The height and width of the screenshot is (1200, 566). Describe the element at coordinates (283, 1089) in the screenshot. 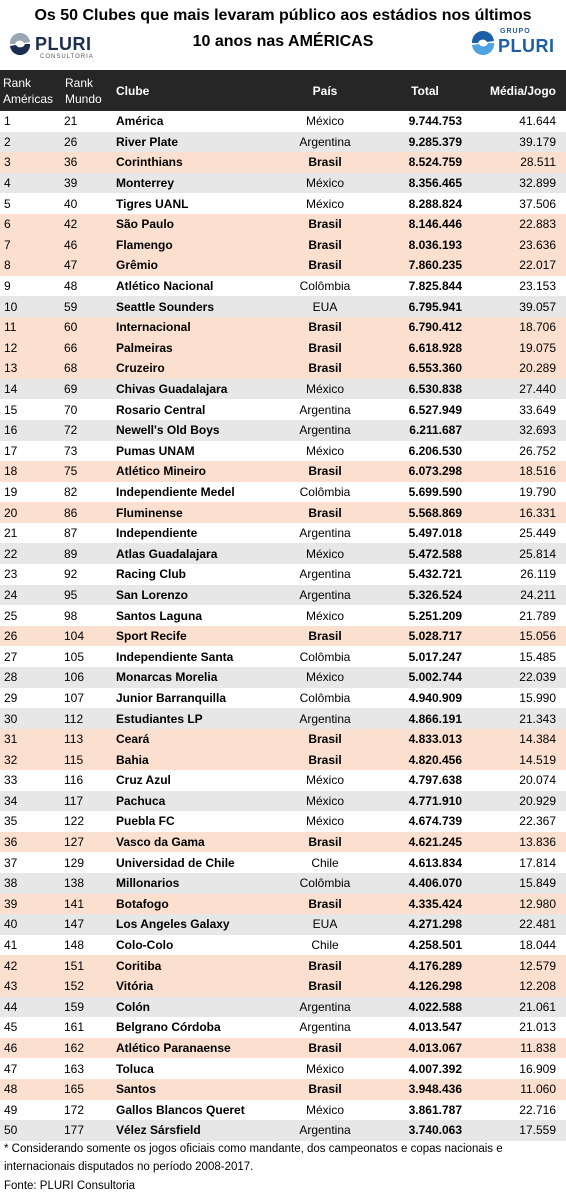

I see `table-row: 48 165 Santos Brasil 3.948.436 11.060` at that location.